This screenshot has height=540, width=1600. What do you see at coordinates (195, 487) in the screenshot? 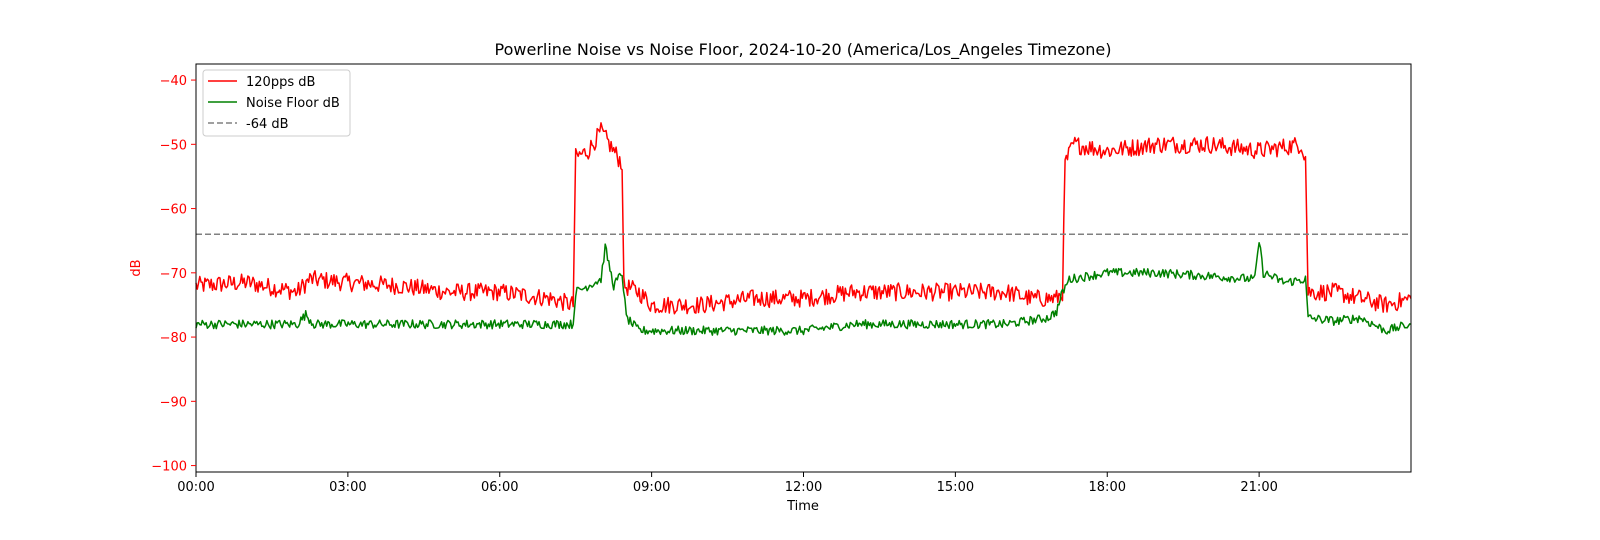
I see `x-tick-label: 00:00` at bounding box center [195, 487].